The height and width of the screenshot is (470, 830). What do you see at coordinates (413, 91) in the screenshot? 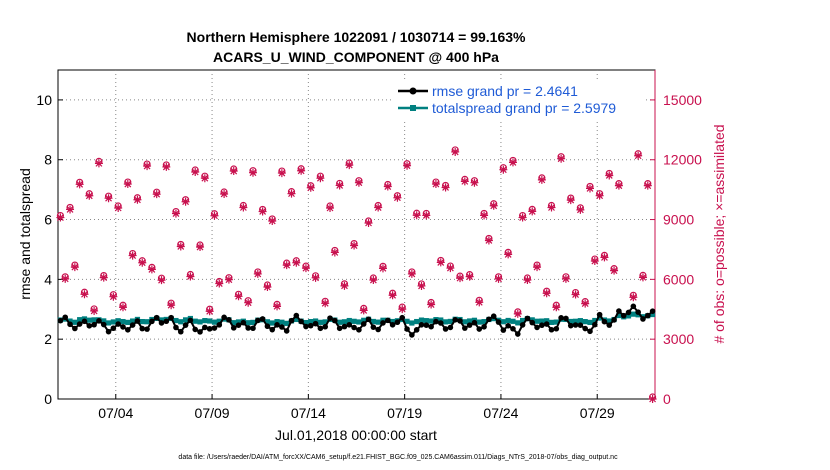
I see `legend-rmse-marker` at bounding box center [413, 91].